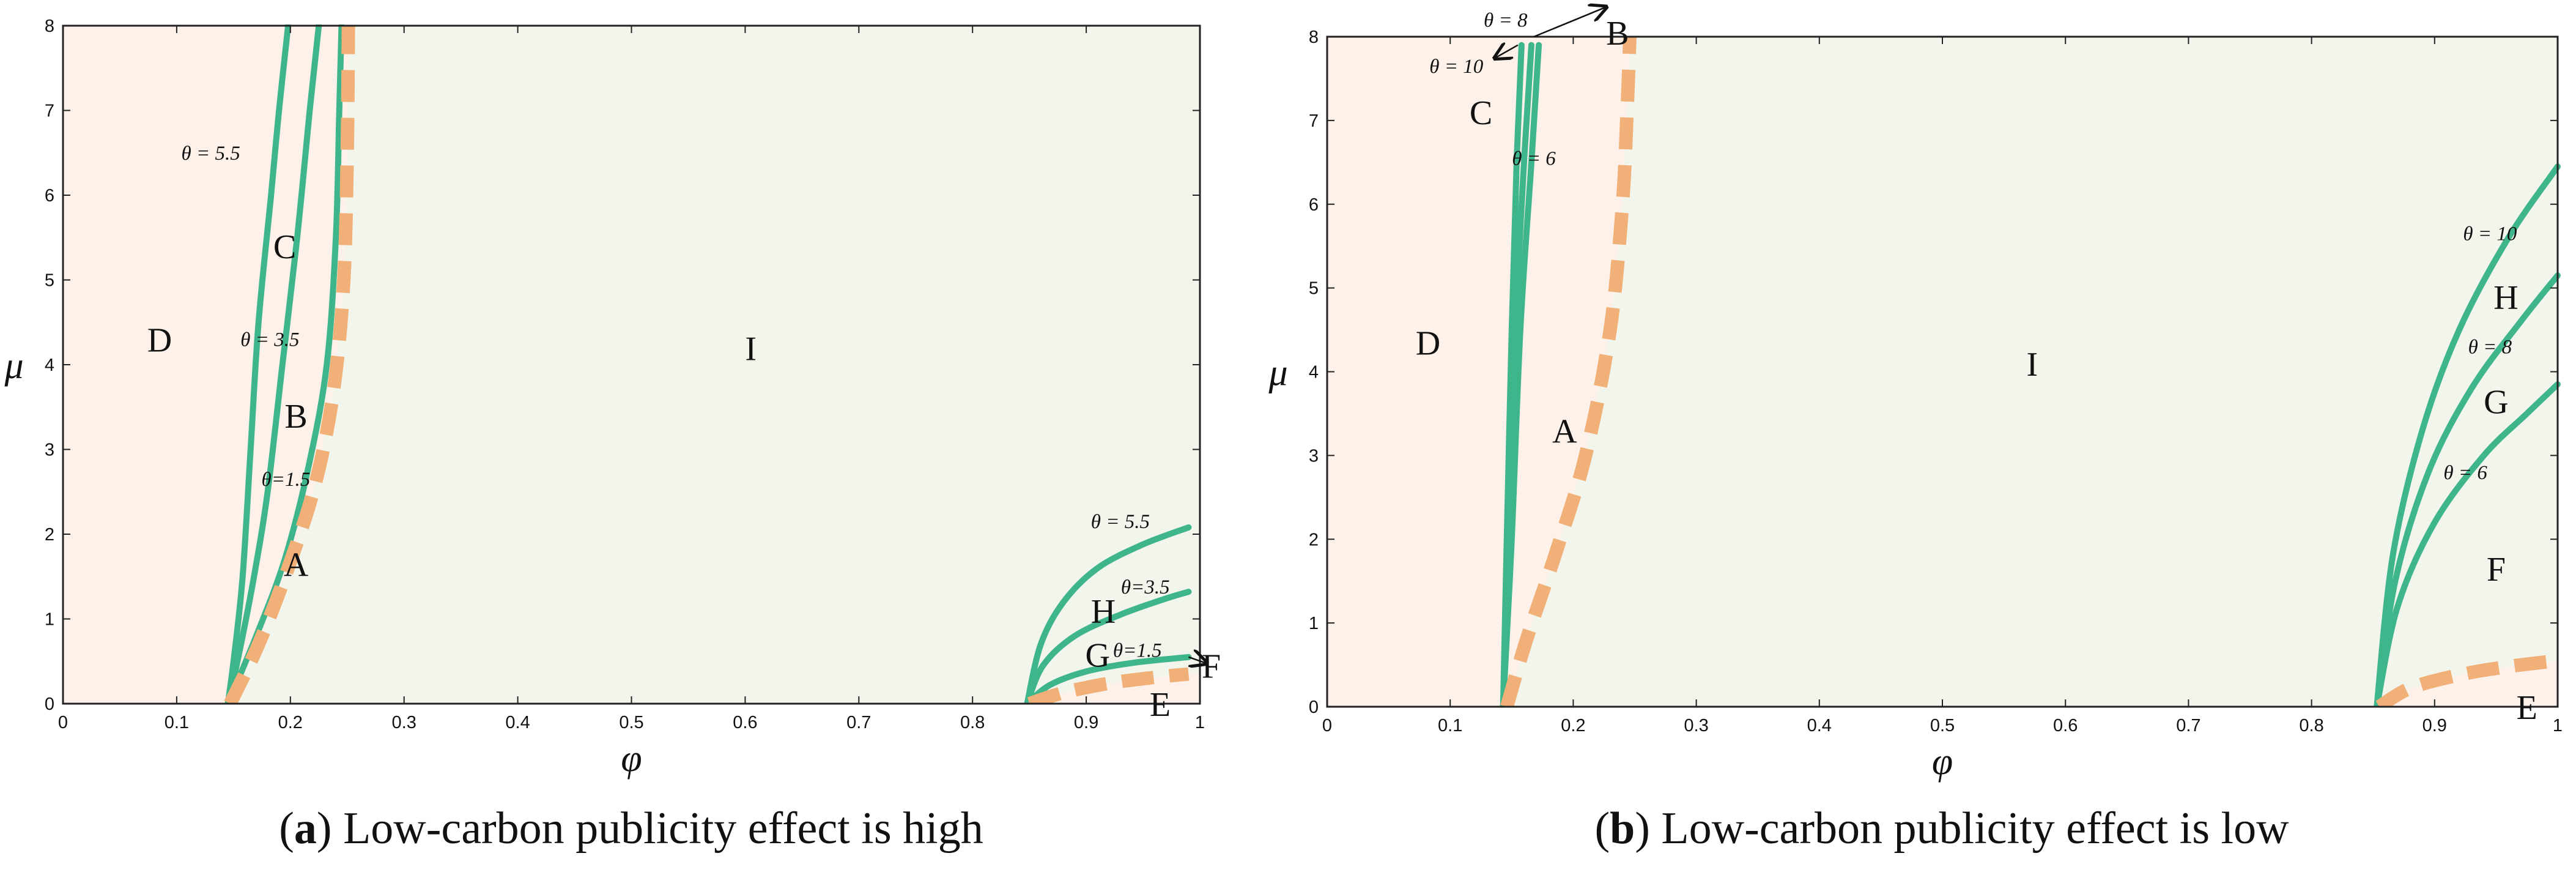 This screenshot has height=875, width=2576. I want to click on caption-text: Low-carbon publicity effect is high, so click(663, 828).